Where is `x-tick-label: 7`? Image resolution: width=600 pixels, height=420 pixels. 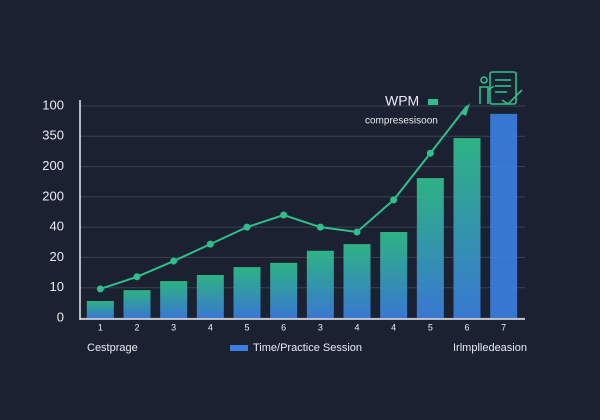
x-tick-label: 7 is located at coordinates (503, 327).